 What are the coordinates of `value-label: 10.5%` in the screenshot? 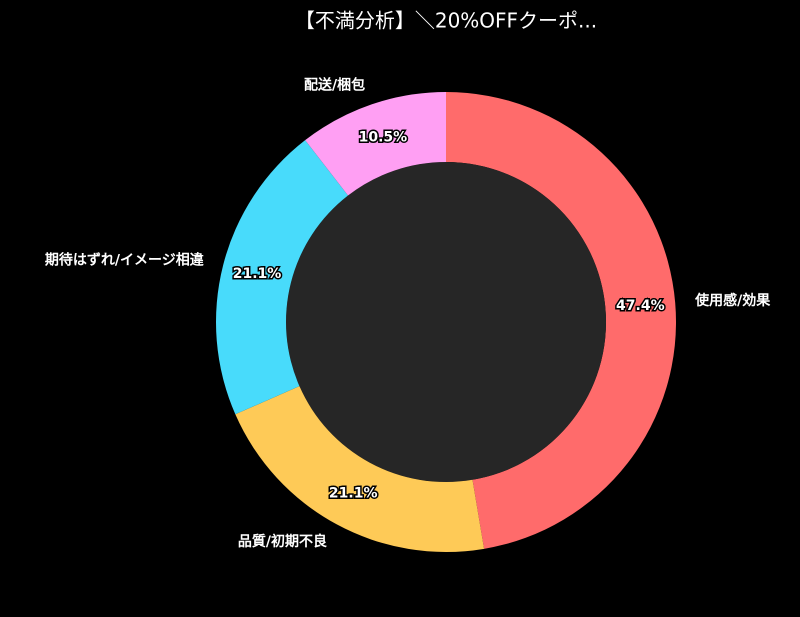 It's located at (383, 137).